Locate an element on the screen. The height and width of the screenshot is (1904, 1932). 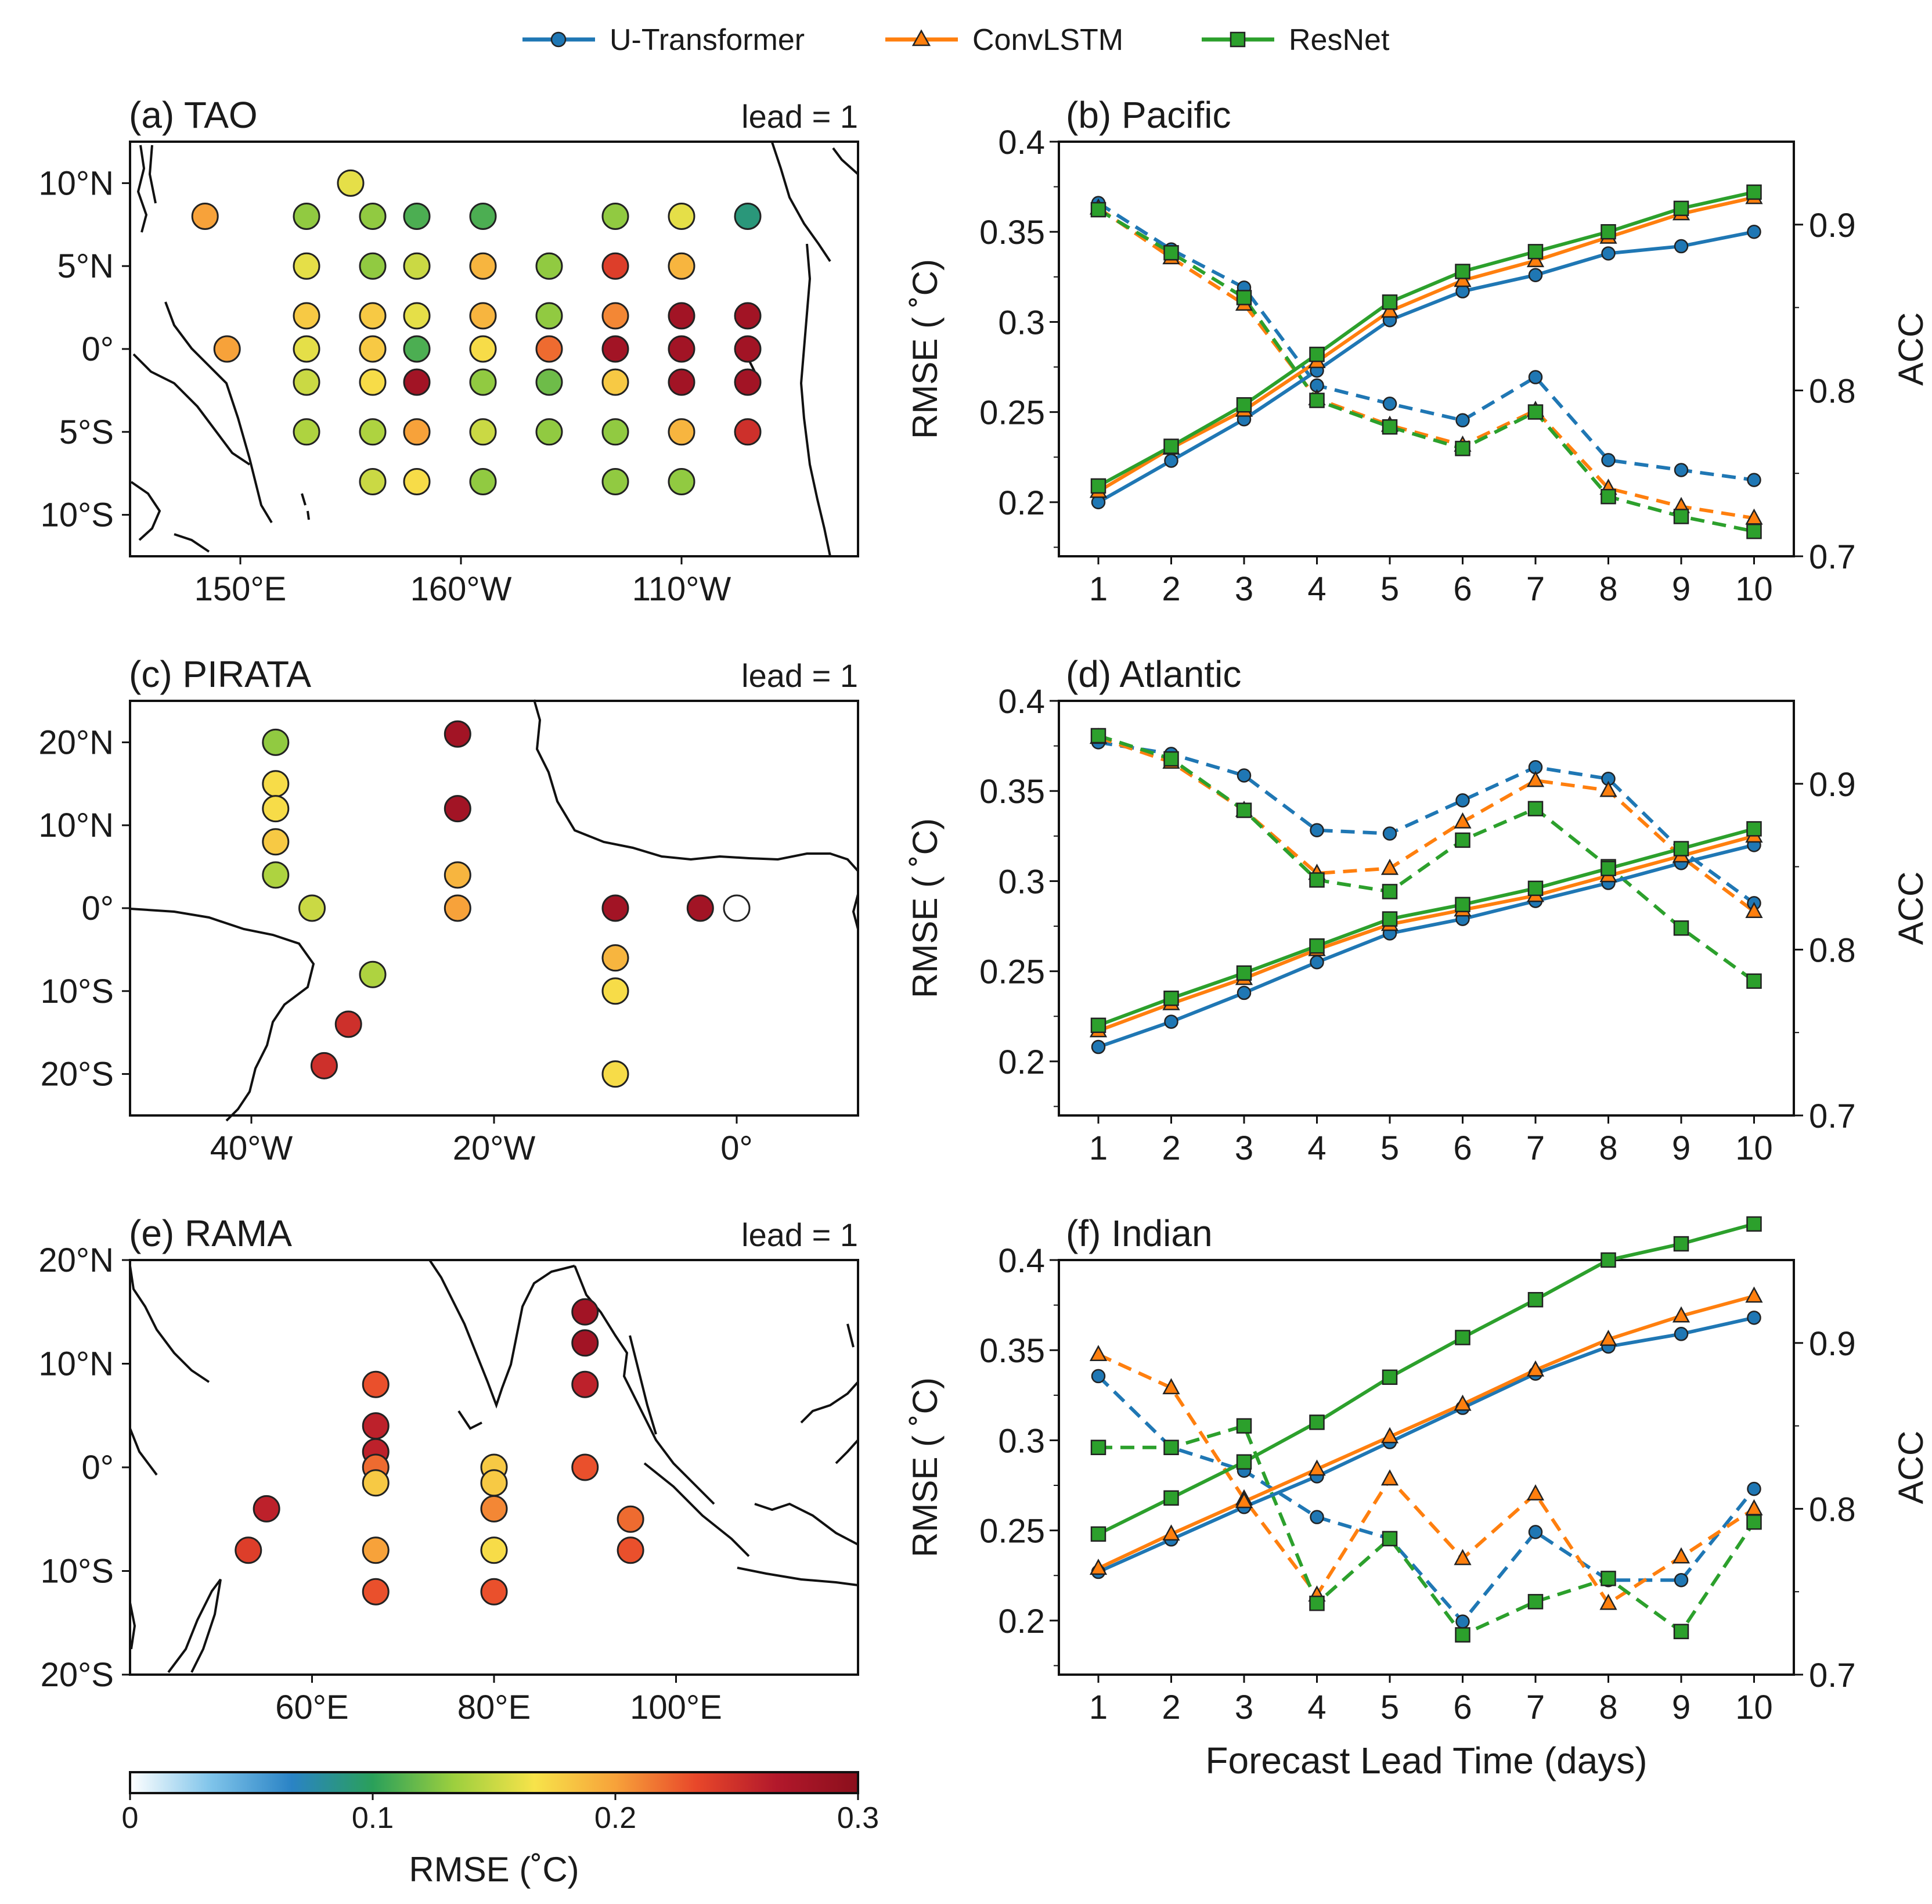
legend-label-resnet: ResNet is located at coordinates (1339, 40).